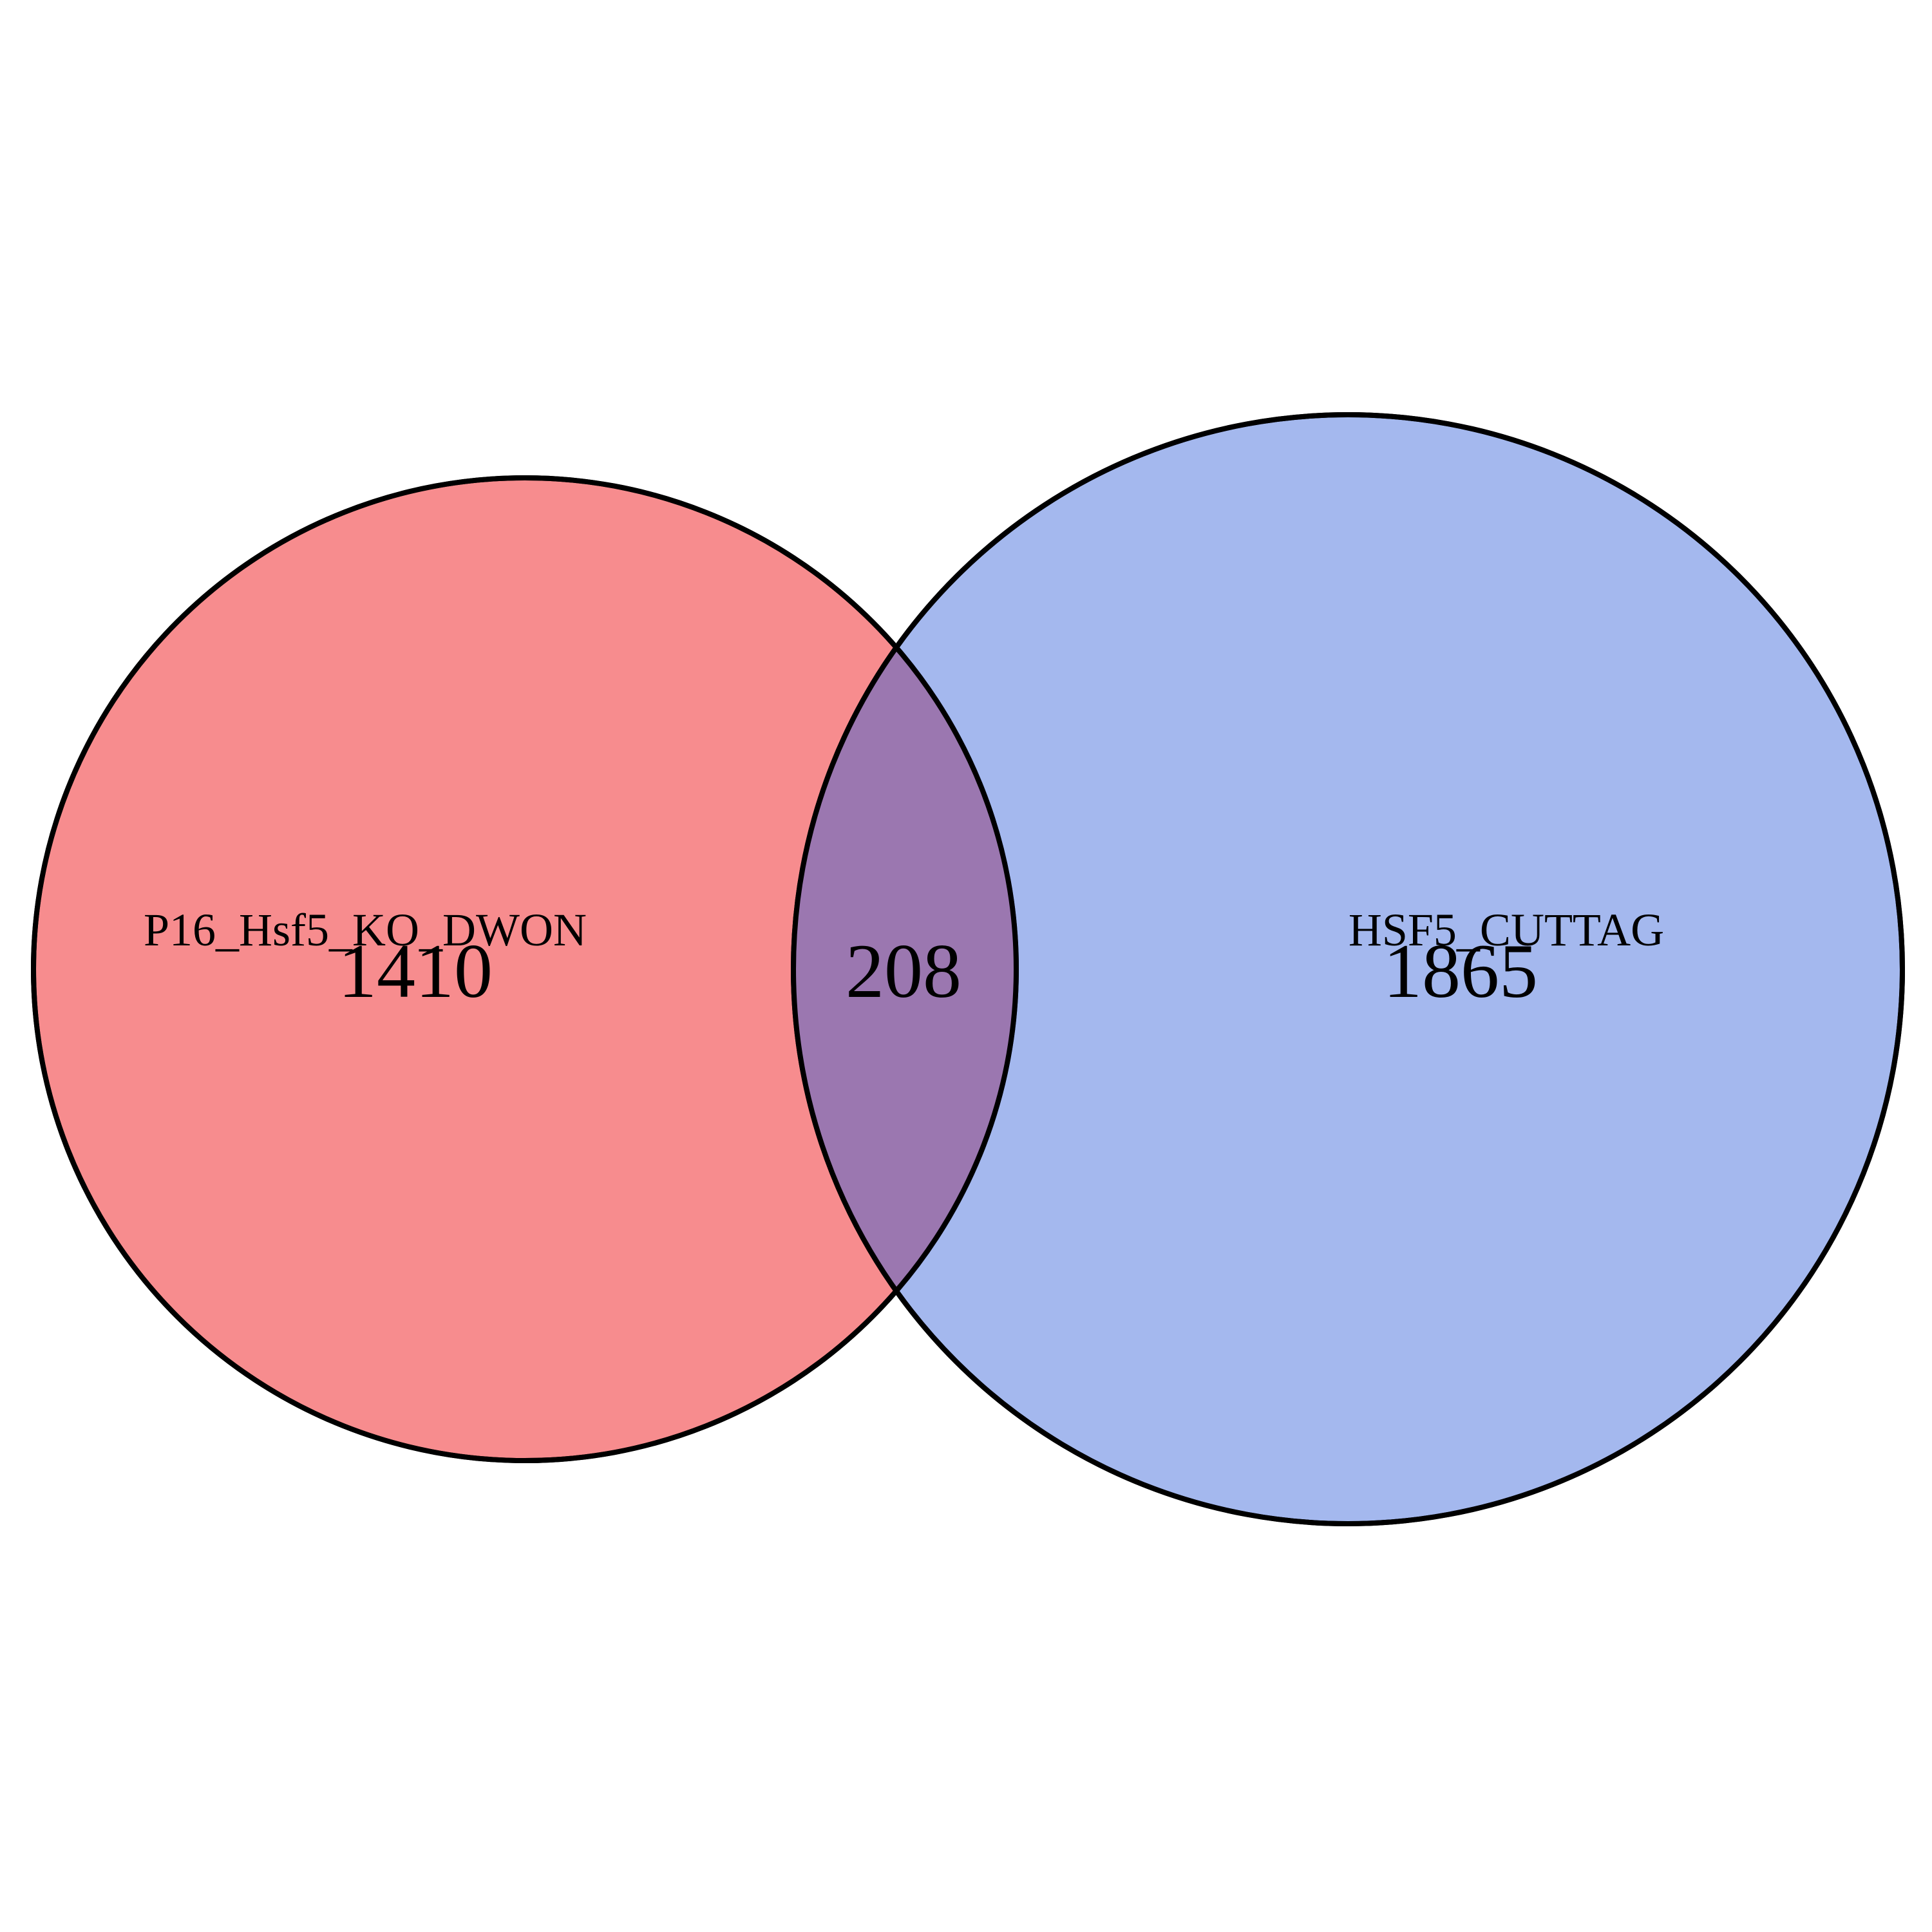  What do you see at coordinates (1461, 971) in the screenshot?
I see `set-b-only-count: 1865` at bounding box center [1461, 971].